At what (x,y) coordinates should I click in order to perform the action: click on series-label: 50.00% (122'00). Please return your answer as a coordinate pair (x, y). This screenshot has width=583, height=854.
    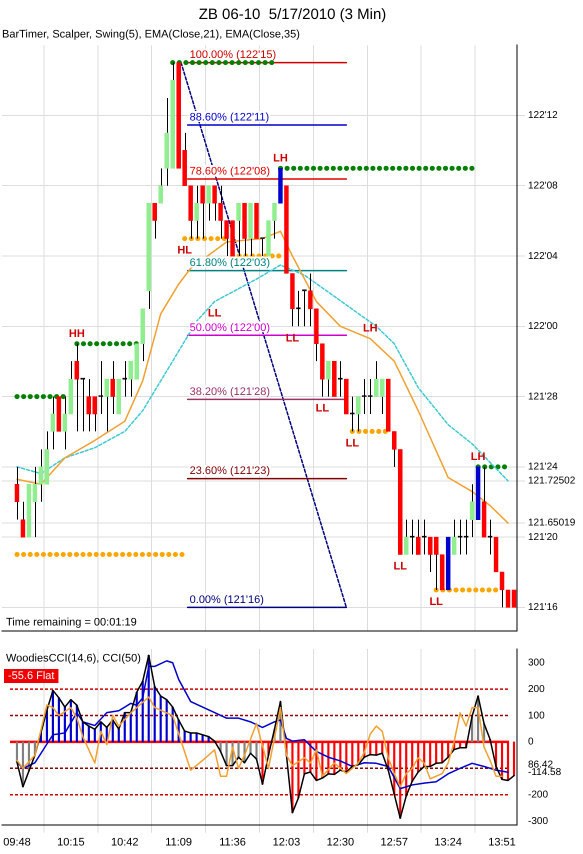
    Looking at the image, I should click on (230, 328).